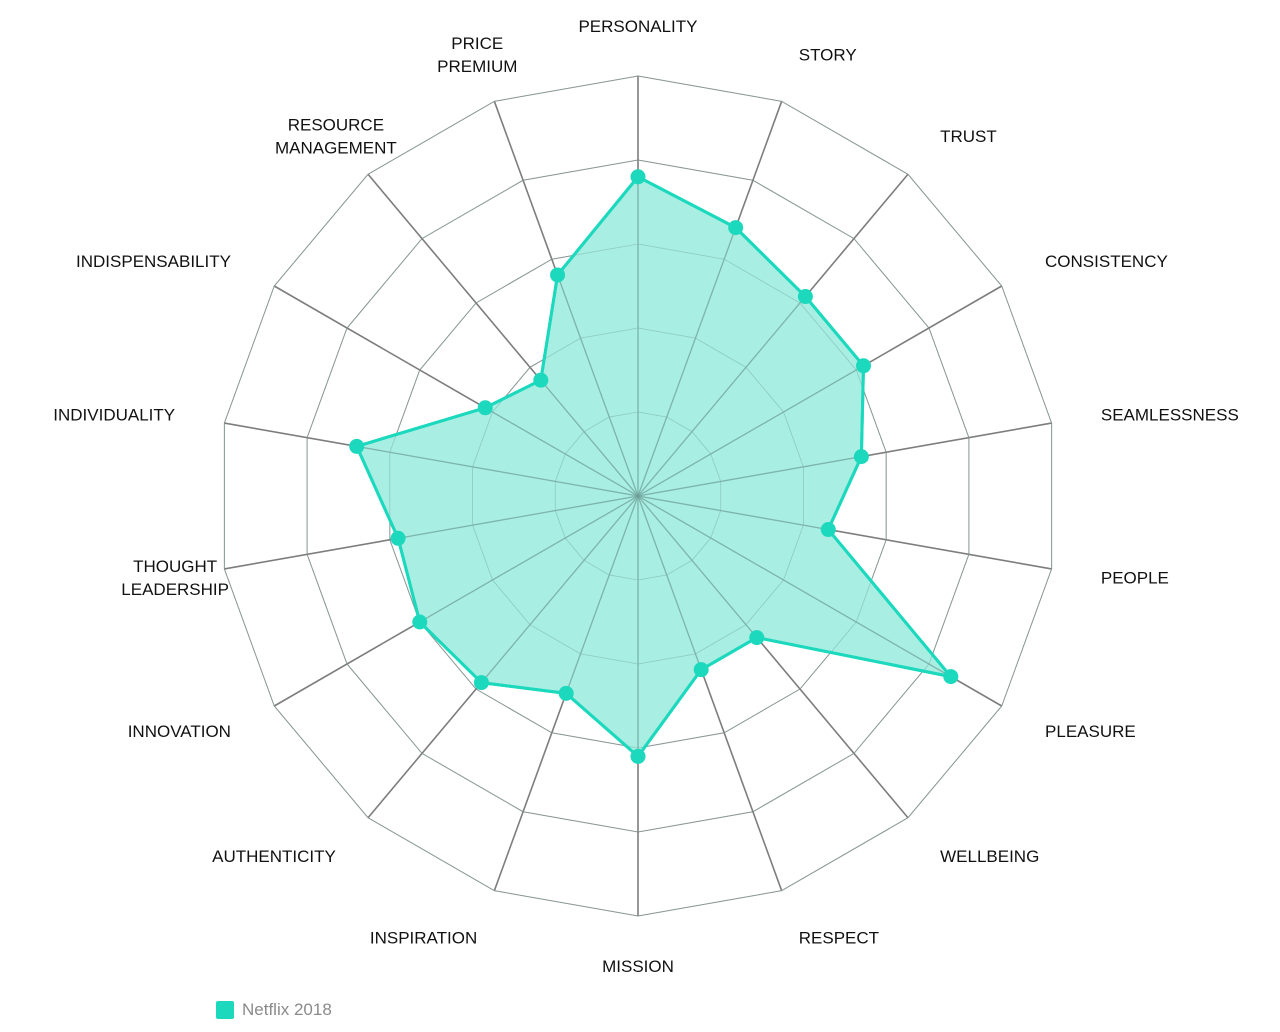 The height and width of the screenshot is (1032, 1280). I want to click on data-point-price-premium, so click(558, 275).